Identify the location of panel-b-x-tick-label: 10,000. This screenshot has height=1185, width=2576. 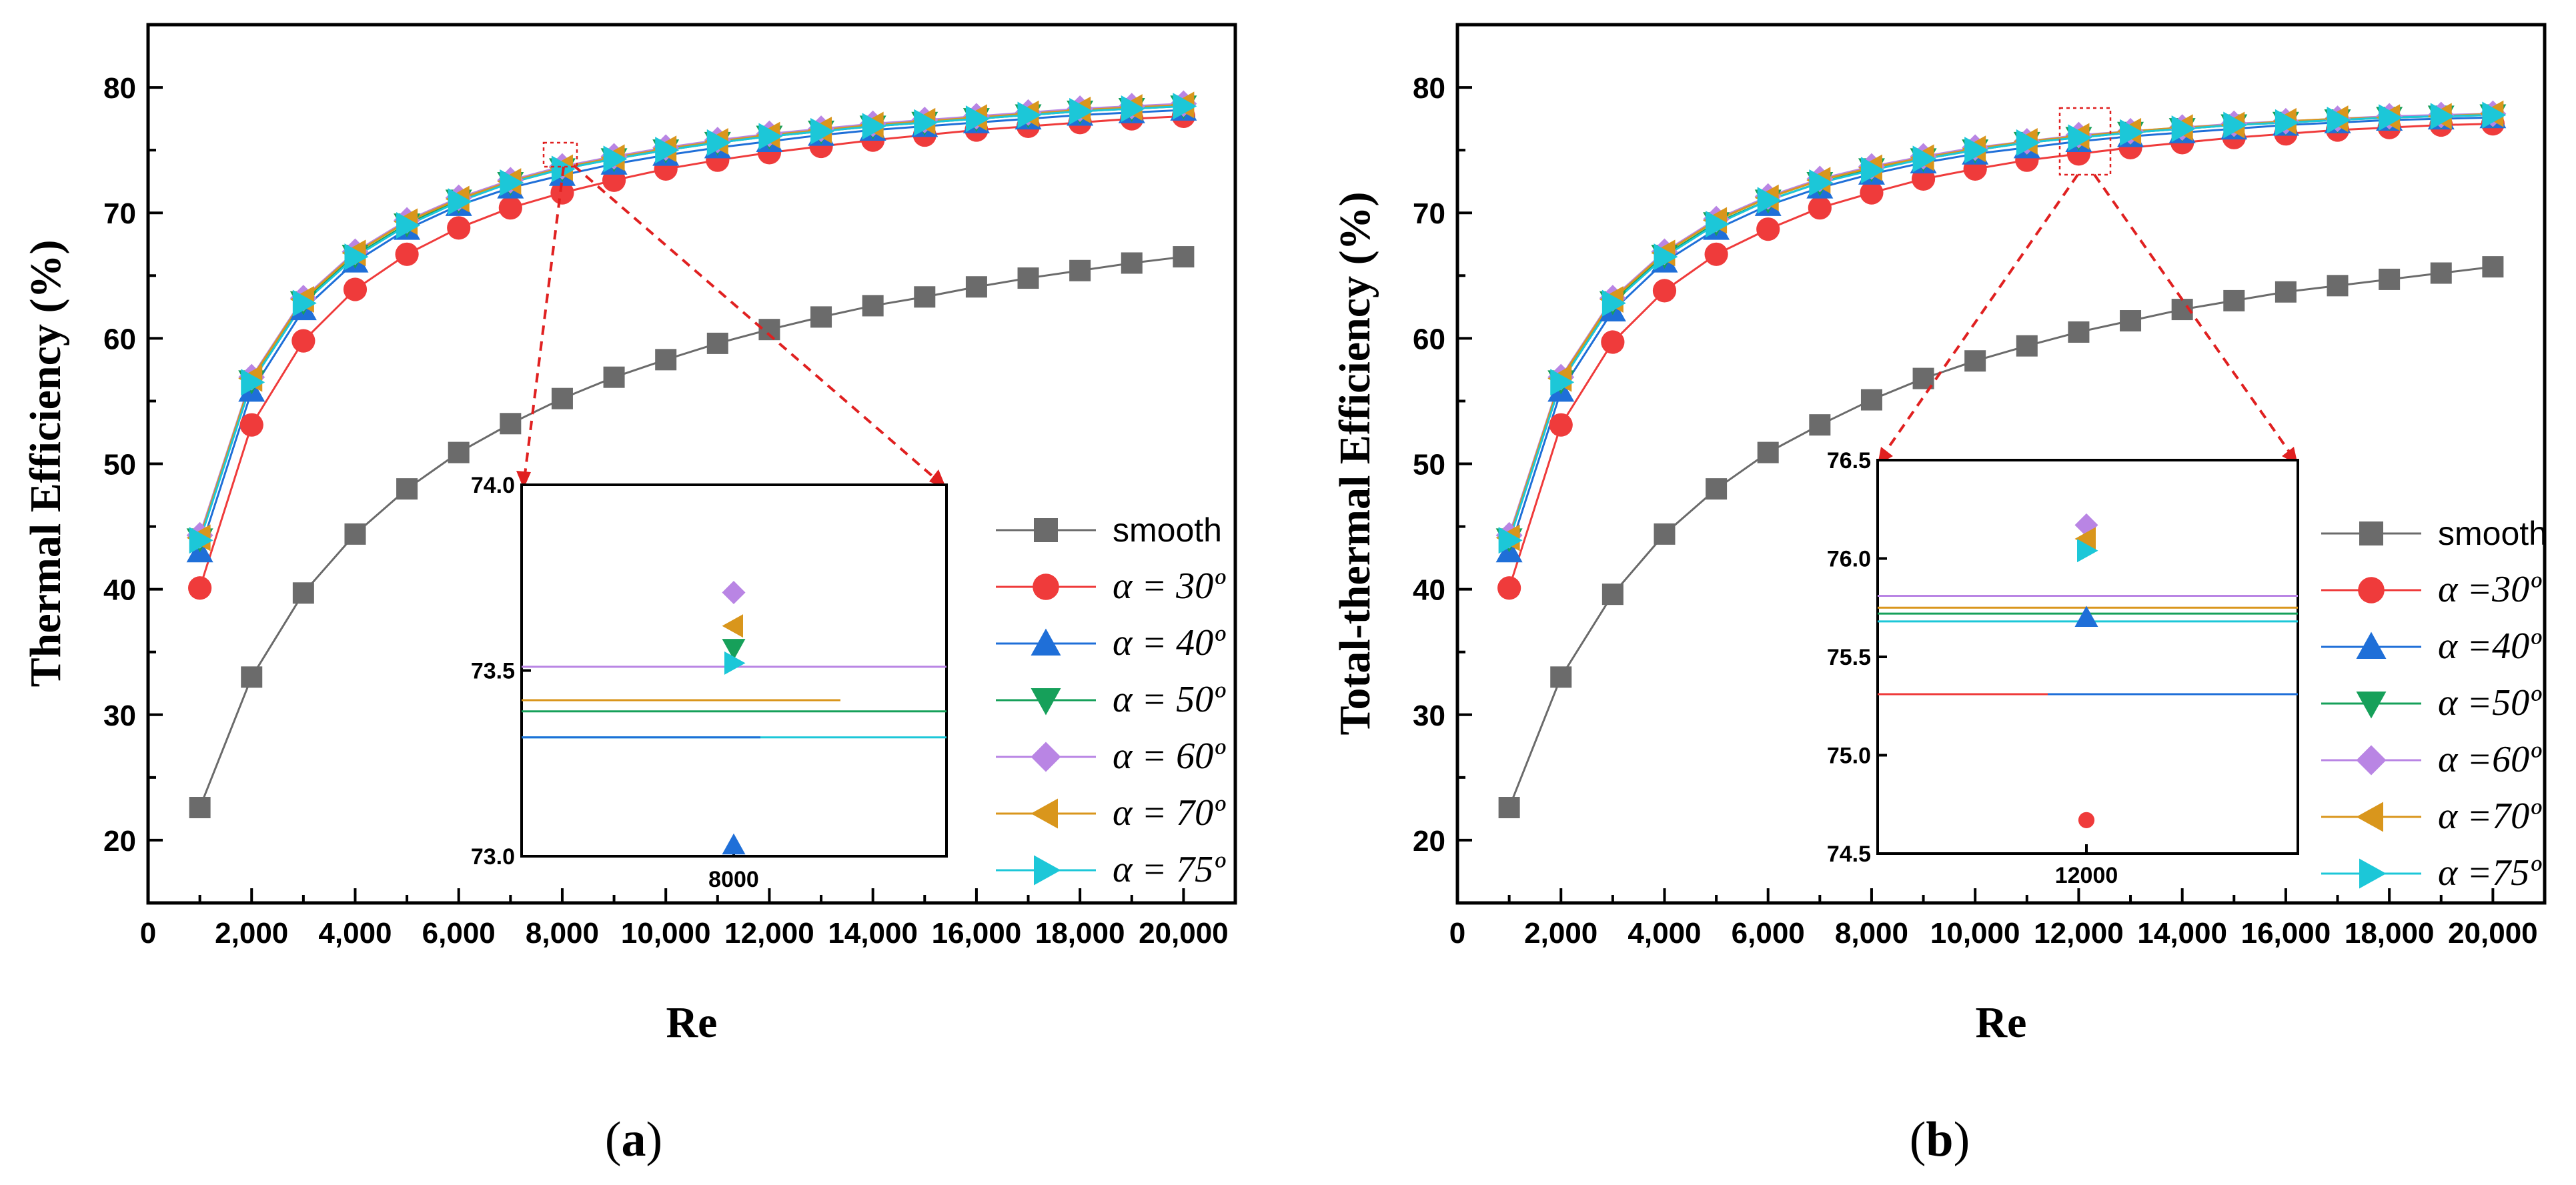
(1975, 933).